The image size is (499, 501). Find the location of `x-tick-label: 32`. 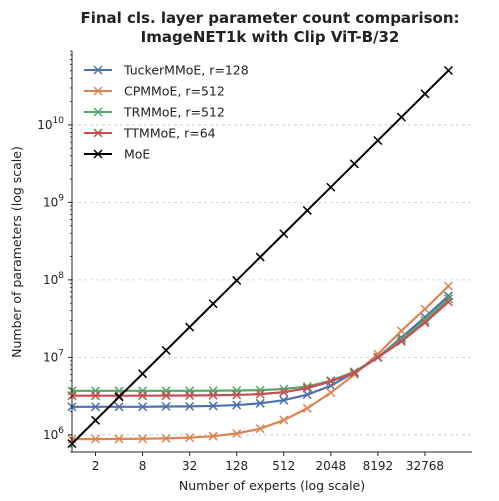

x-tick-label: 32 is located at coordinates (189, 466).